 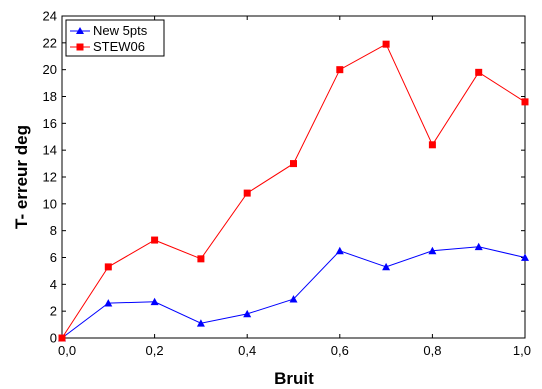 I want to click on y-tick-label: 6, so click(x=53, y=257).